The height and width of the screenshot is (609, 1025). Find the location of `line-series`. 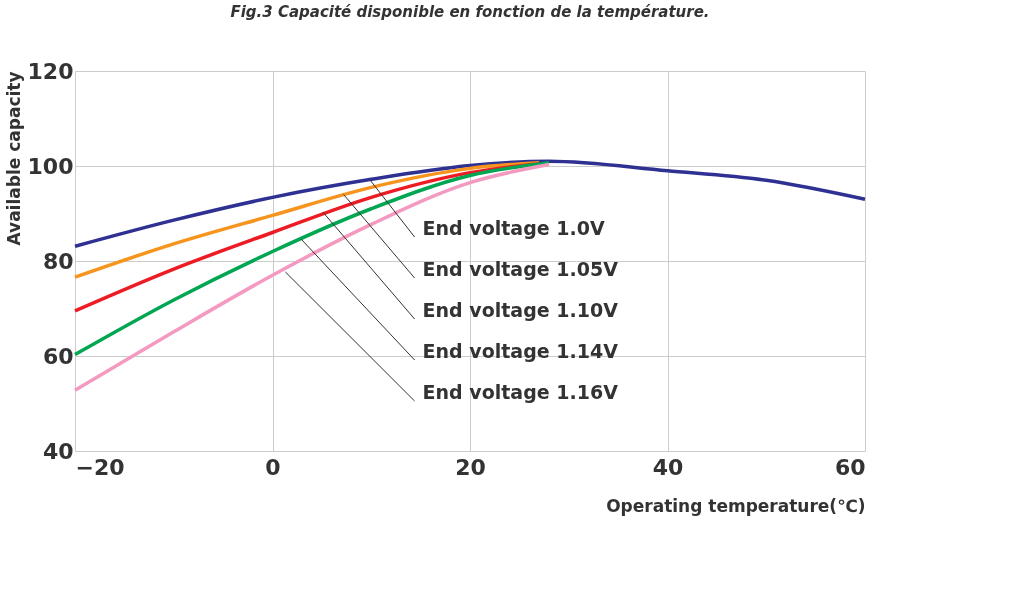

line-series is located at coordinates (470, 204).